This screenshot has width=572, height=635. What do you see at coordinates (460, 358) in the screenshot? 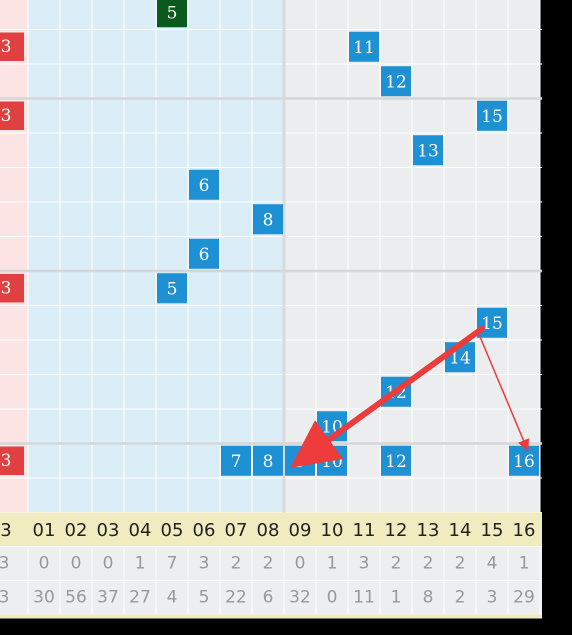
I see `number-cell-label: 14` at bounding box center [460, 358].